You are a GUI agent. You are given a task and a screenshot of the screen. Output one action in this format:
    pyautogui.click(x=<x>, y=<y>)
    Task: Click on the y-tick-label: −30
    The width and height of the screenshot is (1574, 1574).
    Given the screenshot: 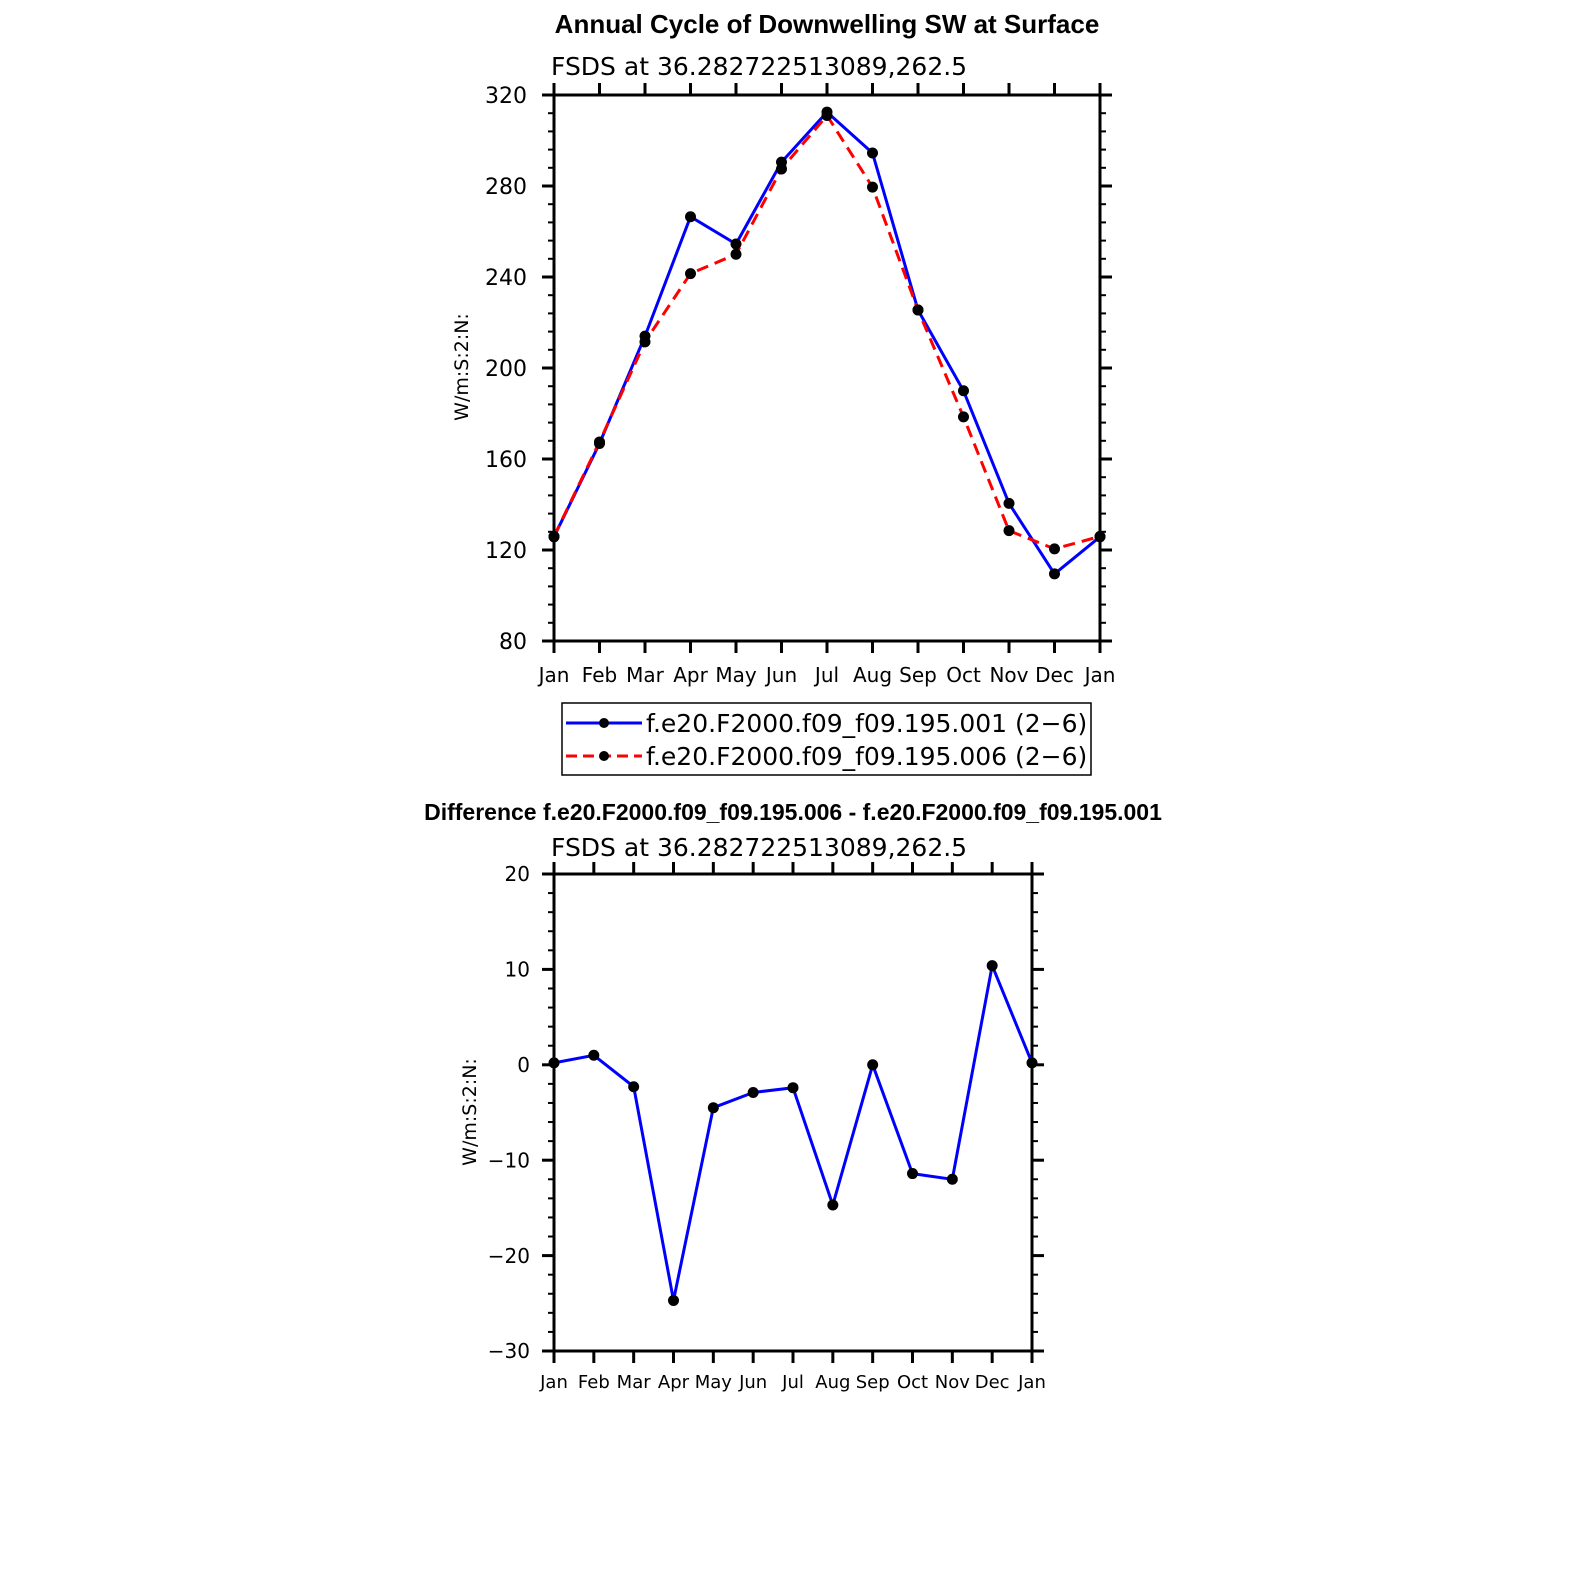 What is the action you would take?
    pyautogui.click(x=509, y=1351)
    